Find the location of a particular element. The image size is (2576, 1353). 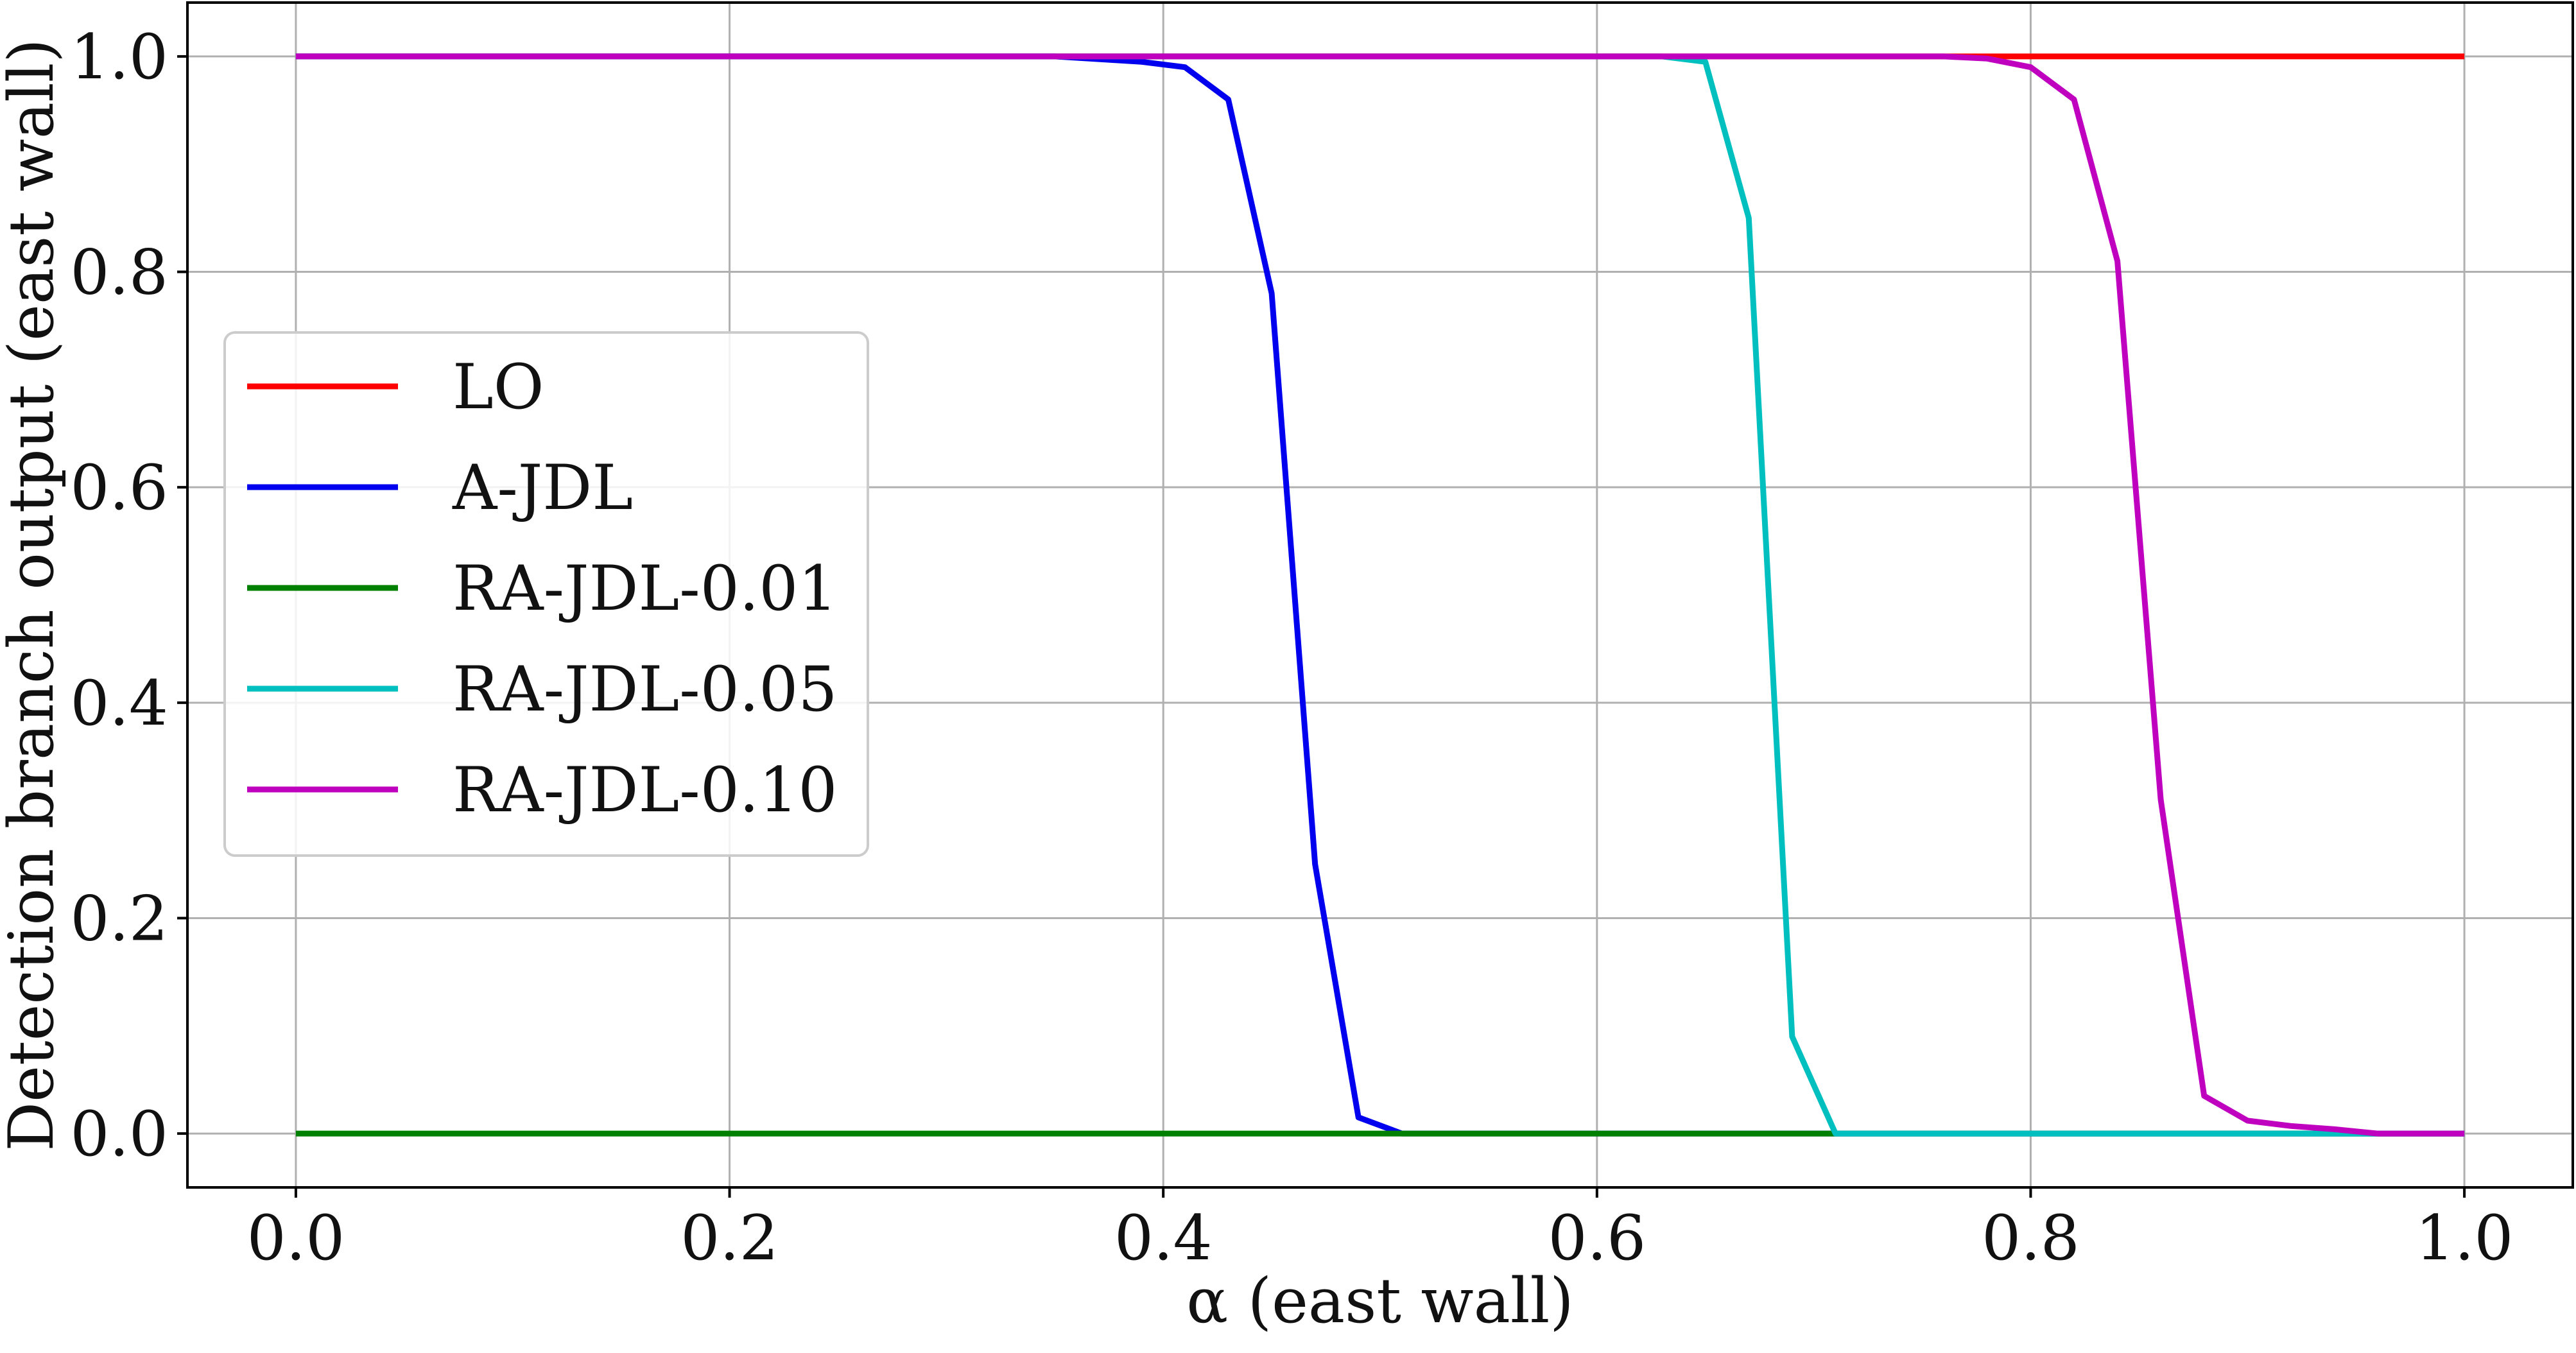

x-tick-label: 0.2 is located at coordinates (729, 1238).